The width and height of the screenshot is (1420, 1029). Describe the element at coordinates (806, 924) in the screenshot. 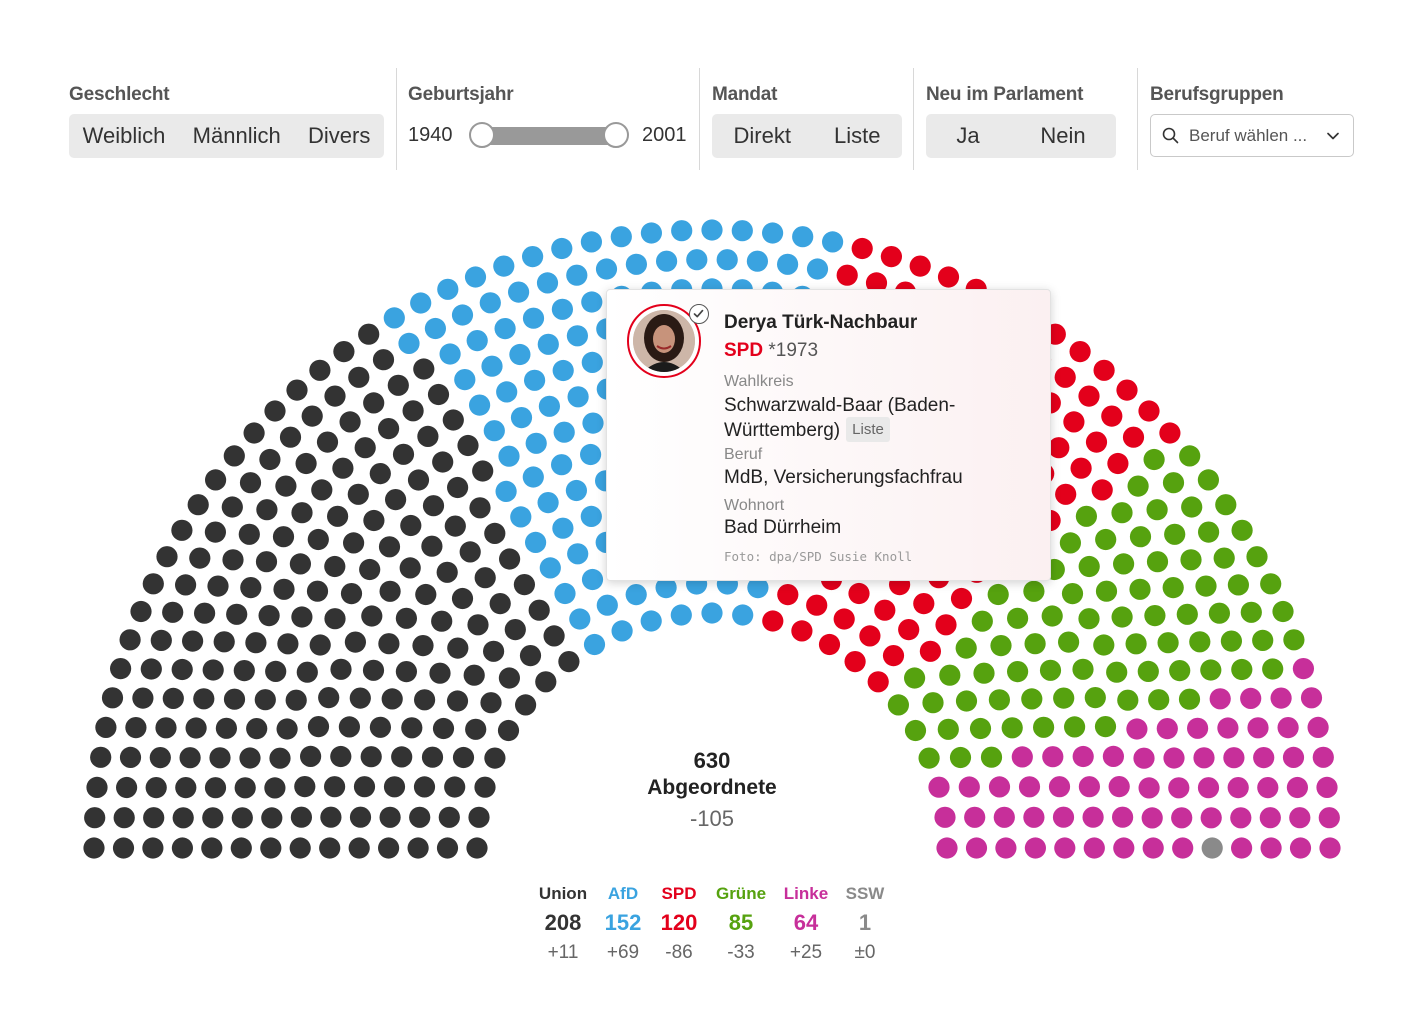

I see `legend-party-linke: Linke 64 +25` at that location.